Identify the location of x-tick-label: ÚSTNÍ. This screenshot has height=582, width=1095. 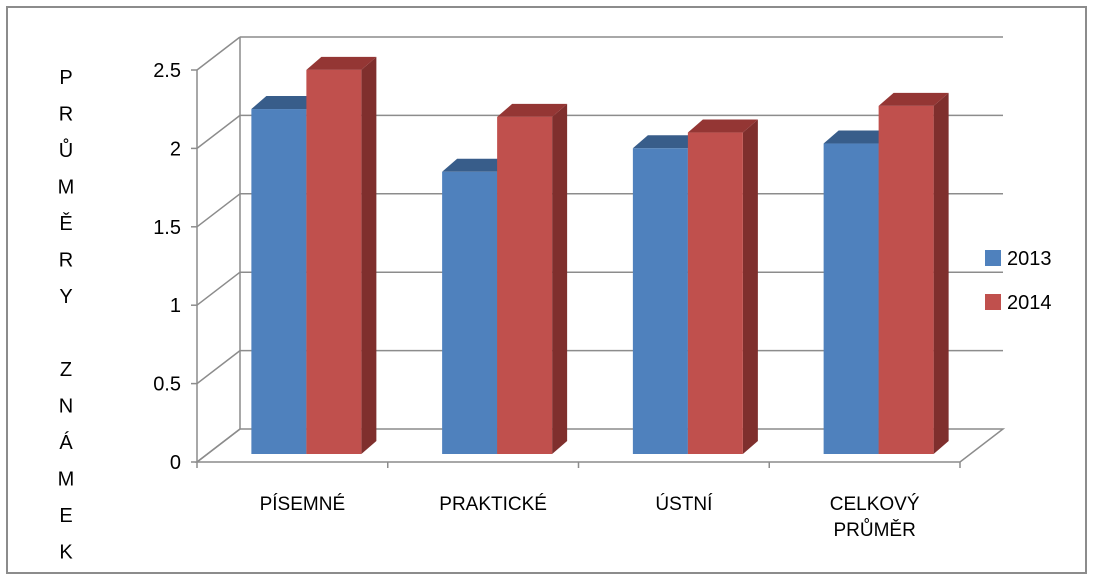
(684, 504).